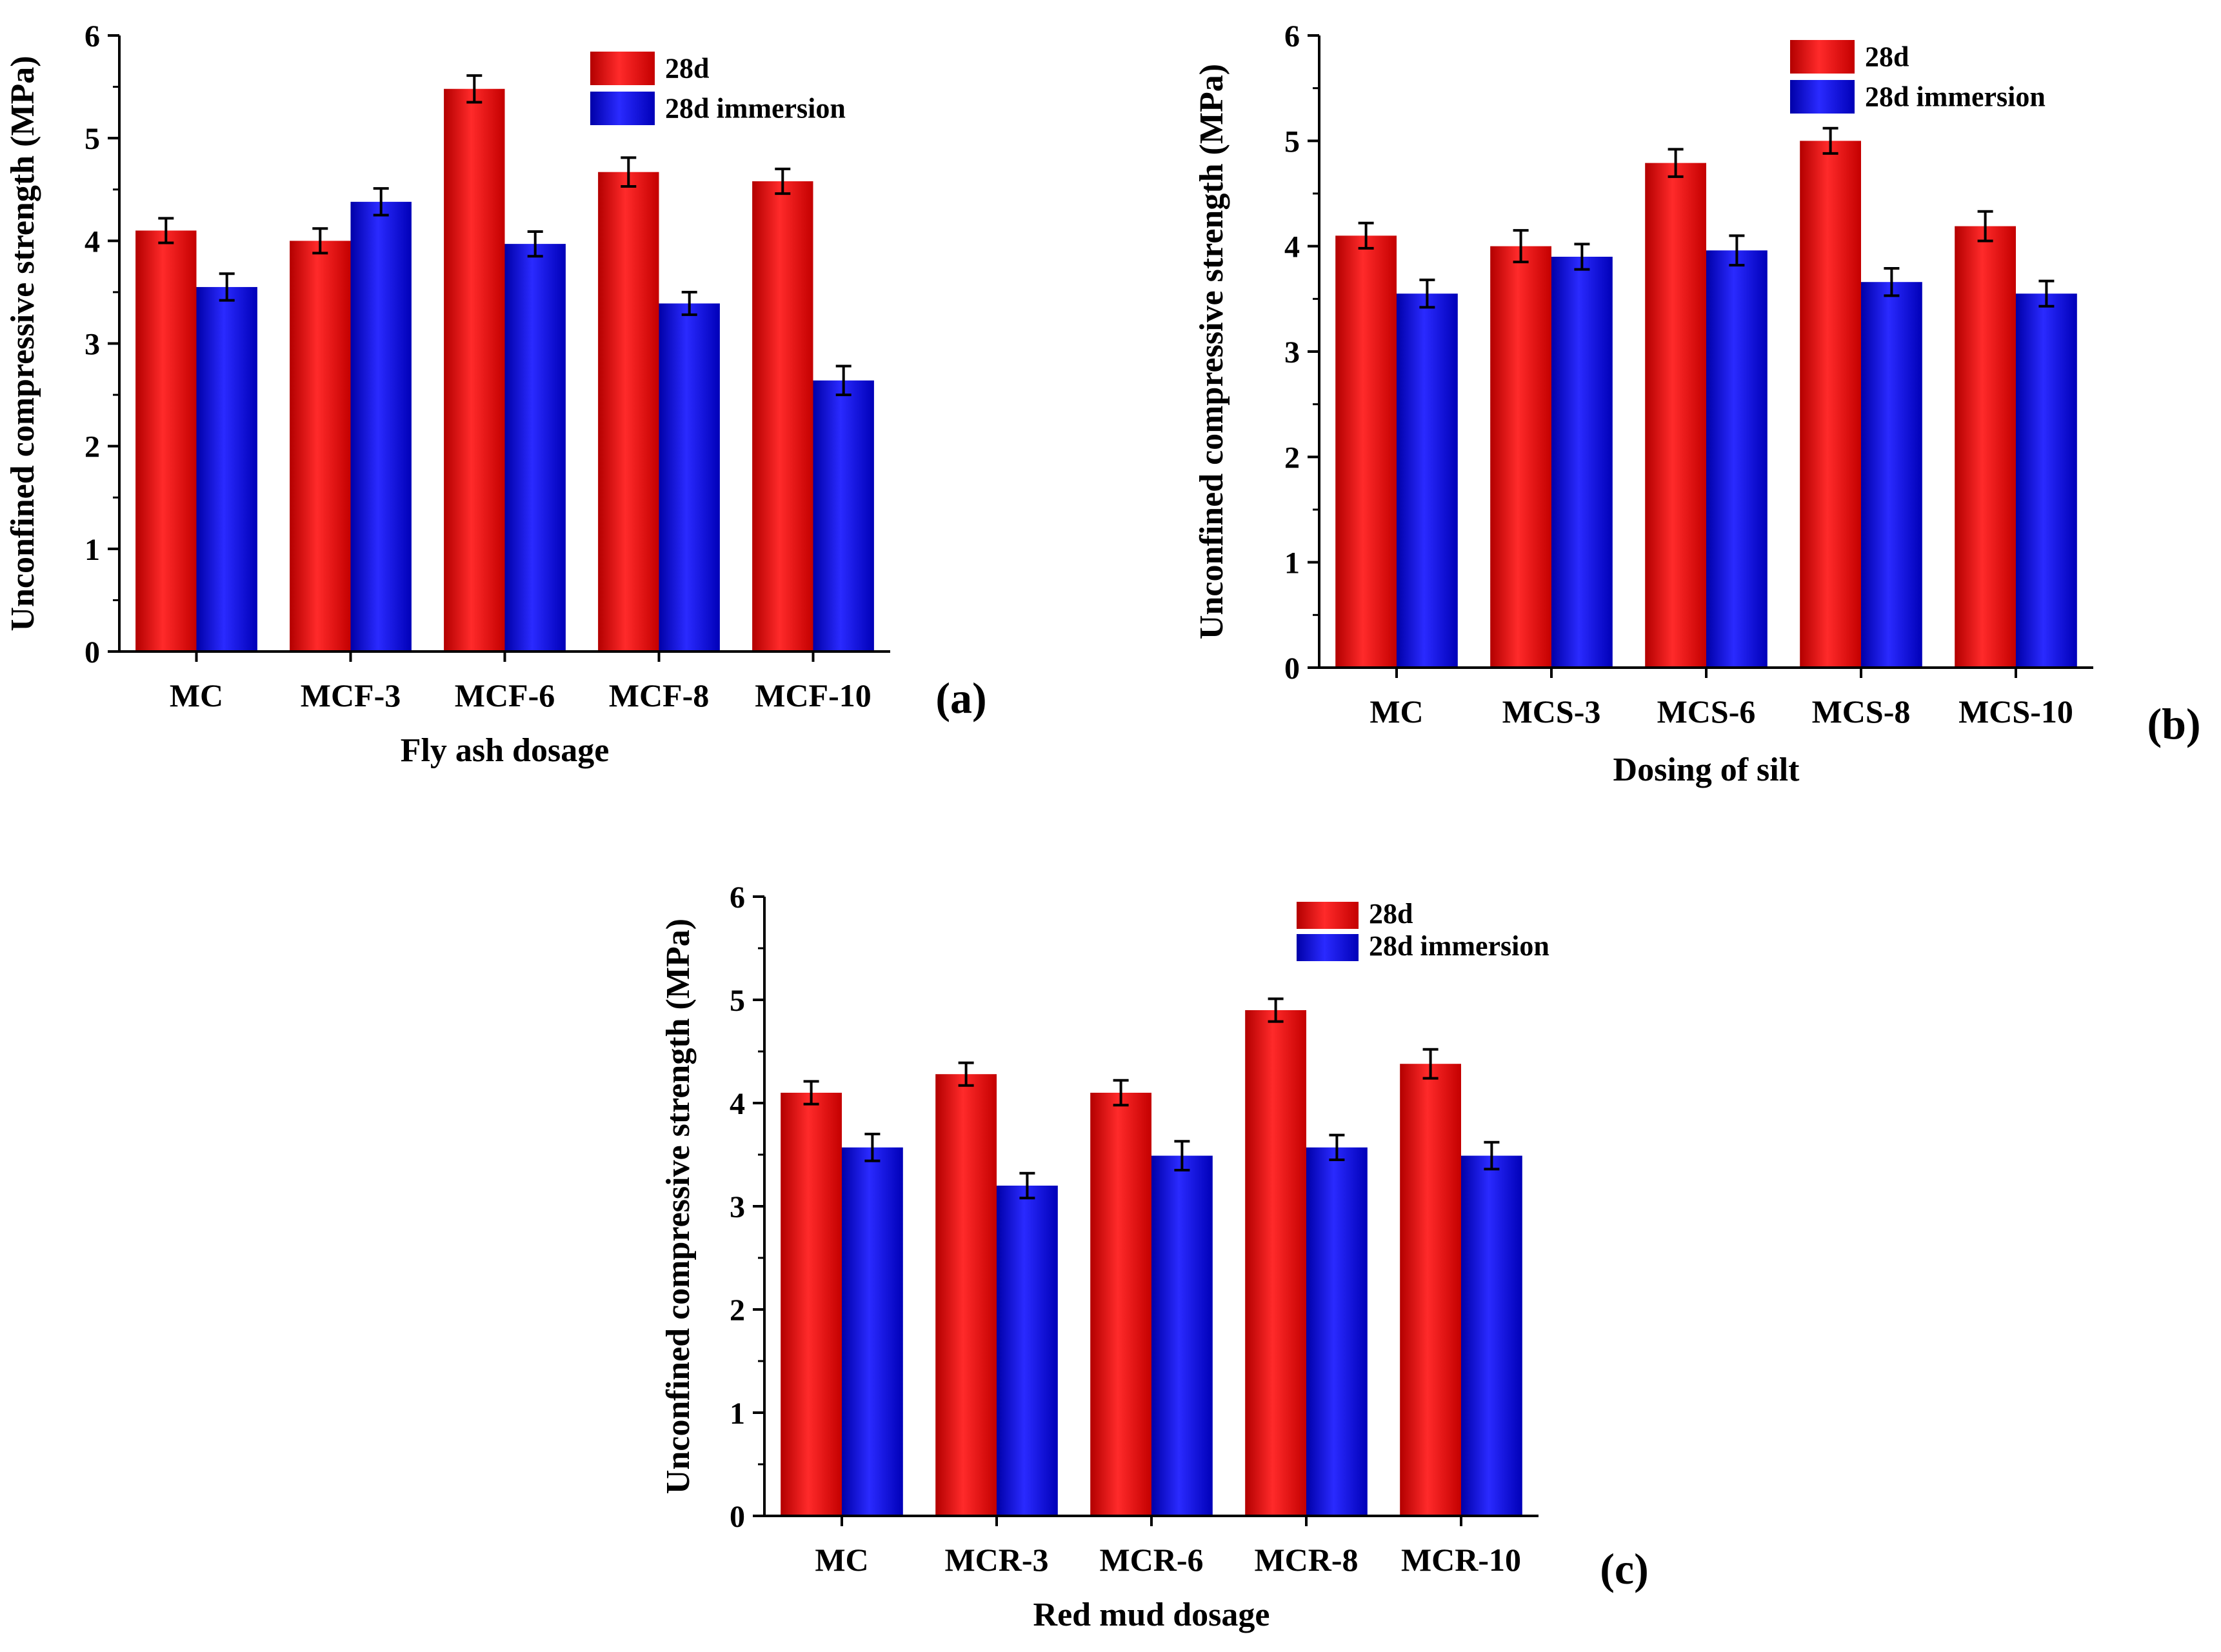 Image resolution: width=2221 pixels, height=1652 pixels. I want to click on x-tick-label: MCR-3, so click(996, 1560).